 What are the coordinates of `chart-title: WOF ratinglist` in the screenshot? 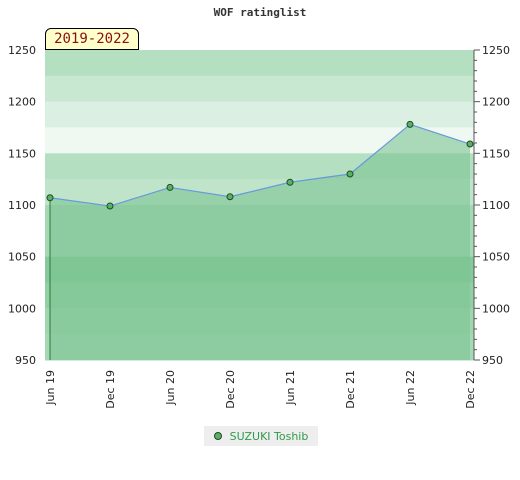 It's located at (260, 12).